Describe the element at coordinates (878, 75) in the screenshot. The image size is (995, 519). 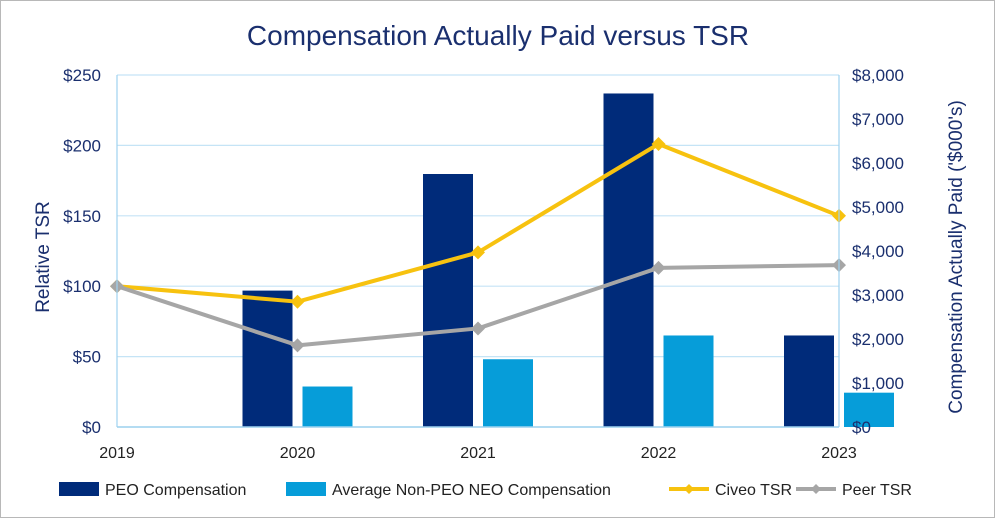
I see `right-tick-label: $8,000` at that location.